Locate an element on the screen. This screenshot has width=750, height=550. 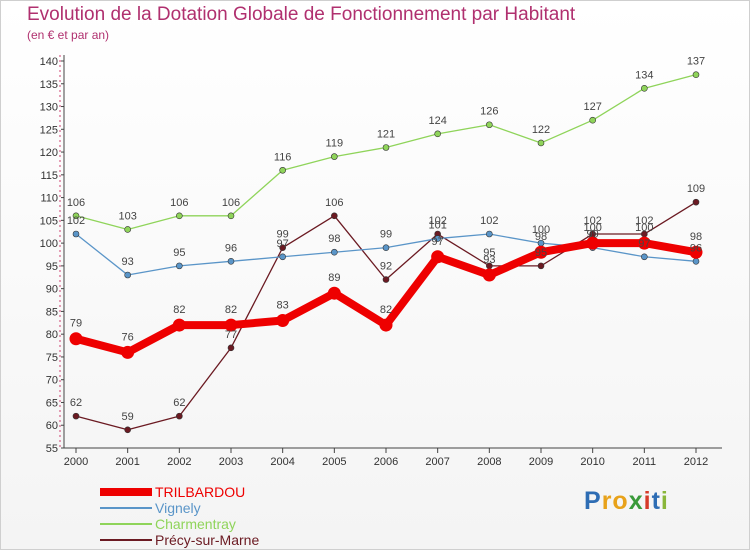
data-label-pr-cy-sur-marne: 77 is located at coordinates (231, 335).